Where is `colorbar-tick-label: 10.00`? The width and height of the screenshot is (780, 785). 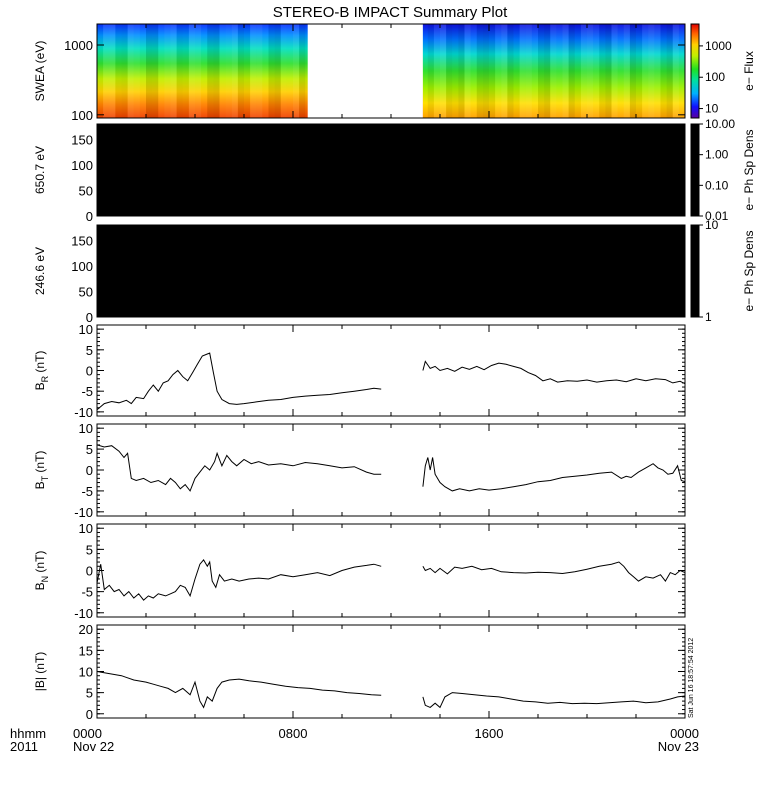 colorbar-tick-label: 10.00 is located at coordinates (720, 124).